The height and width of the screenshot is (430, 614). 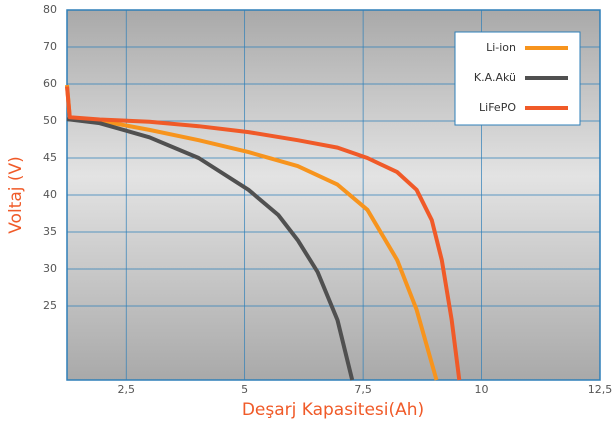 I want to click on y-tick-label: 40, so click(x=50, y=194).